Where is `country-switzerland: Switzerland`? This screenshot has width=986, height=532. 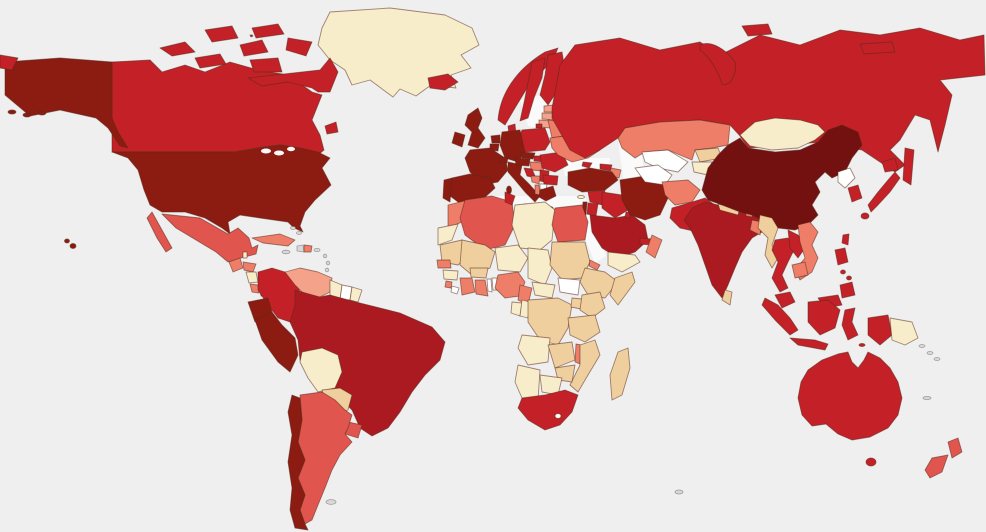
country-switzerland: Switzerland is located at coordinates (504, 160).